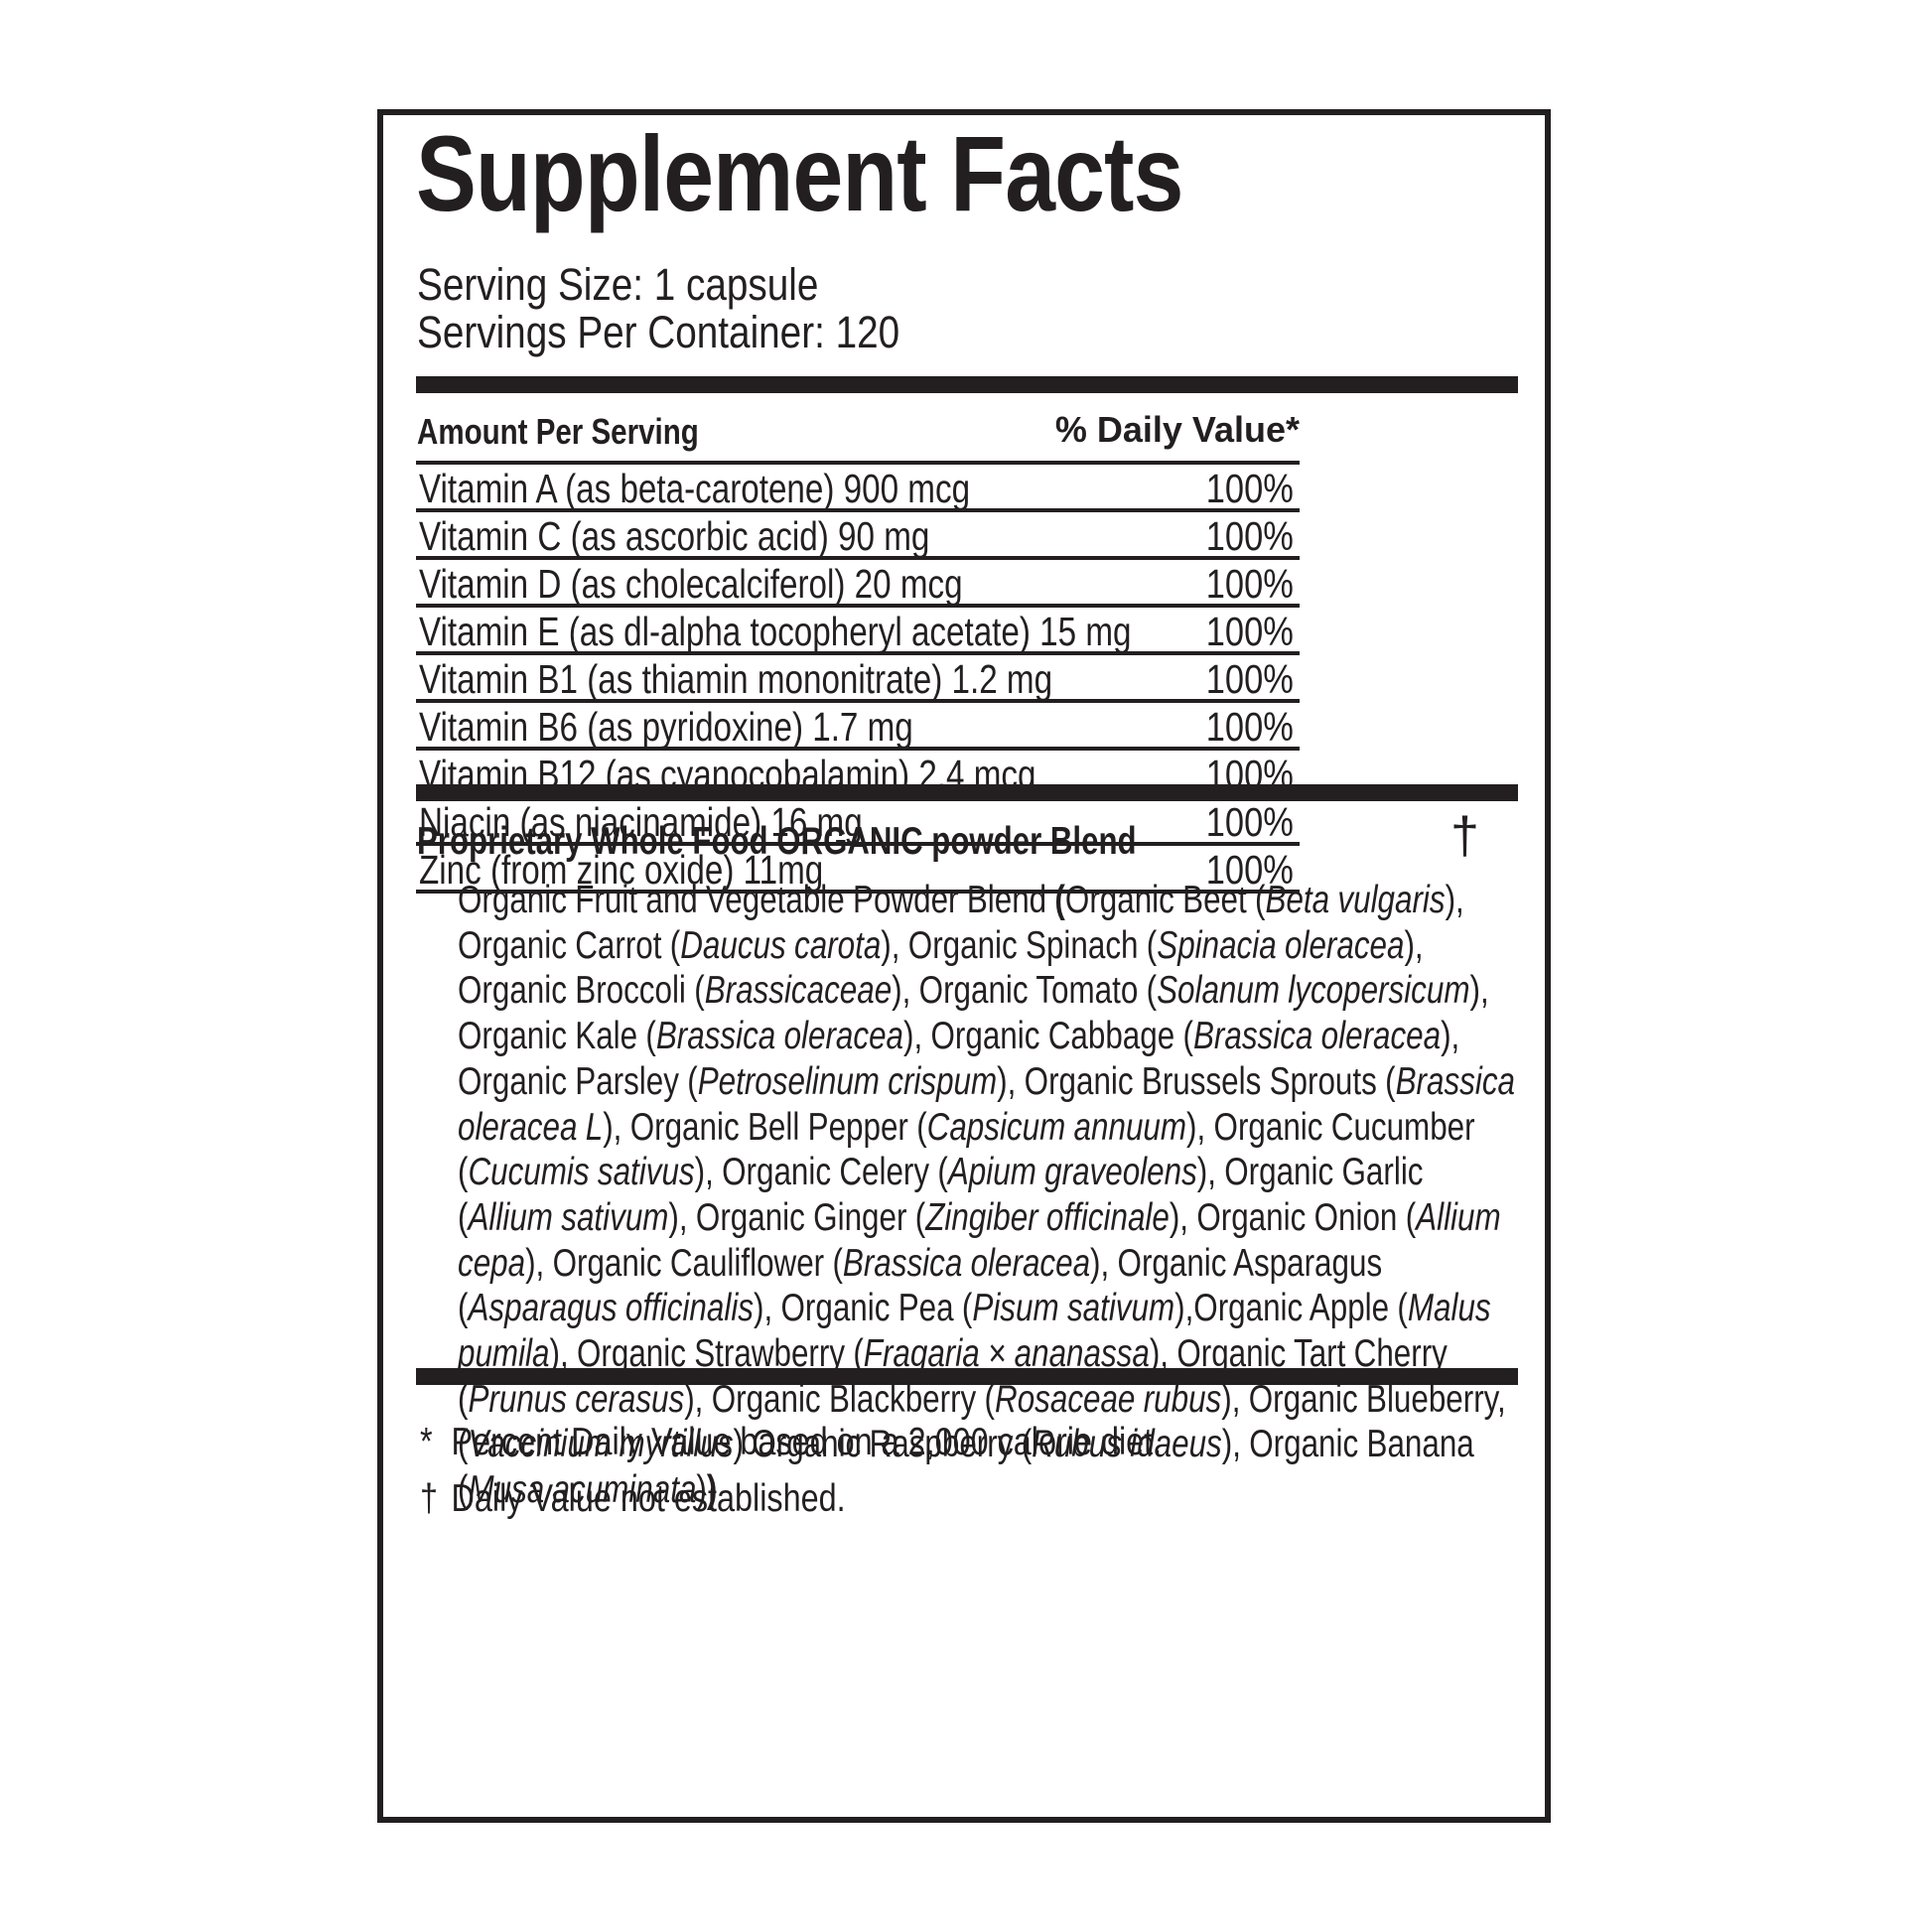 Image resolution: width=1932 pixels, height=1932 pixels. I want to click on nutrient-name: Vitamin C (as ascorbic acid) 90 mg, so click(734, 536).